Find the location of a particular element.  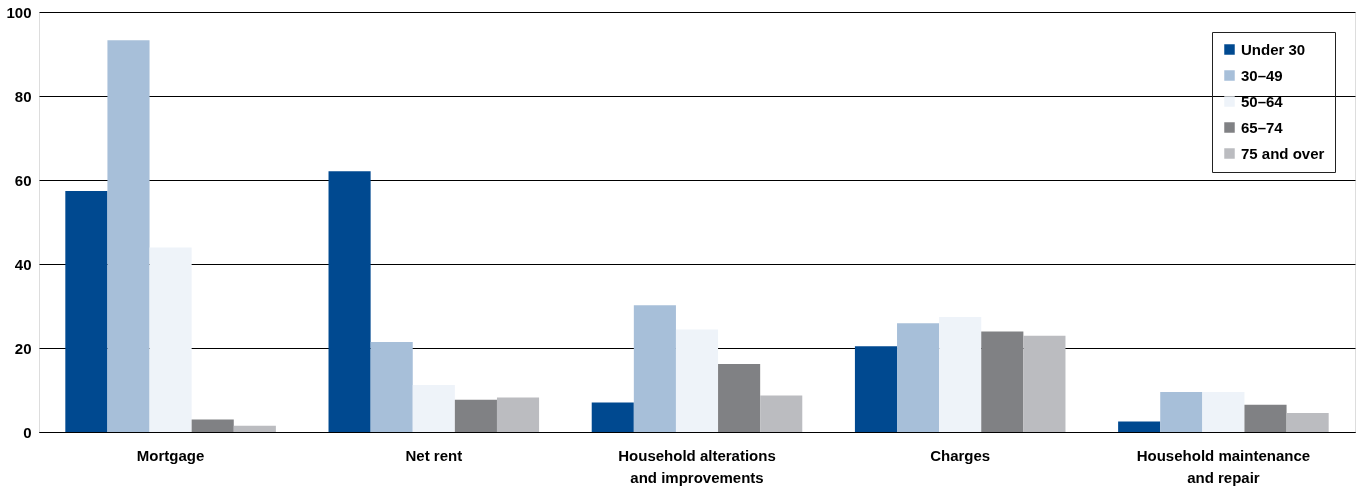

x-tick-label: Household maintenance and repair is located at coordinates (1223, 466).